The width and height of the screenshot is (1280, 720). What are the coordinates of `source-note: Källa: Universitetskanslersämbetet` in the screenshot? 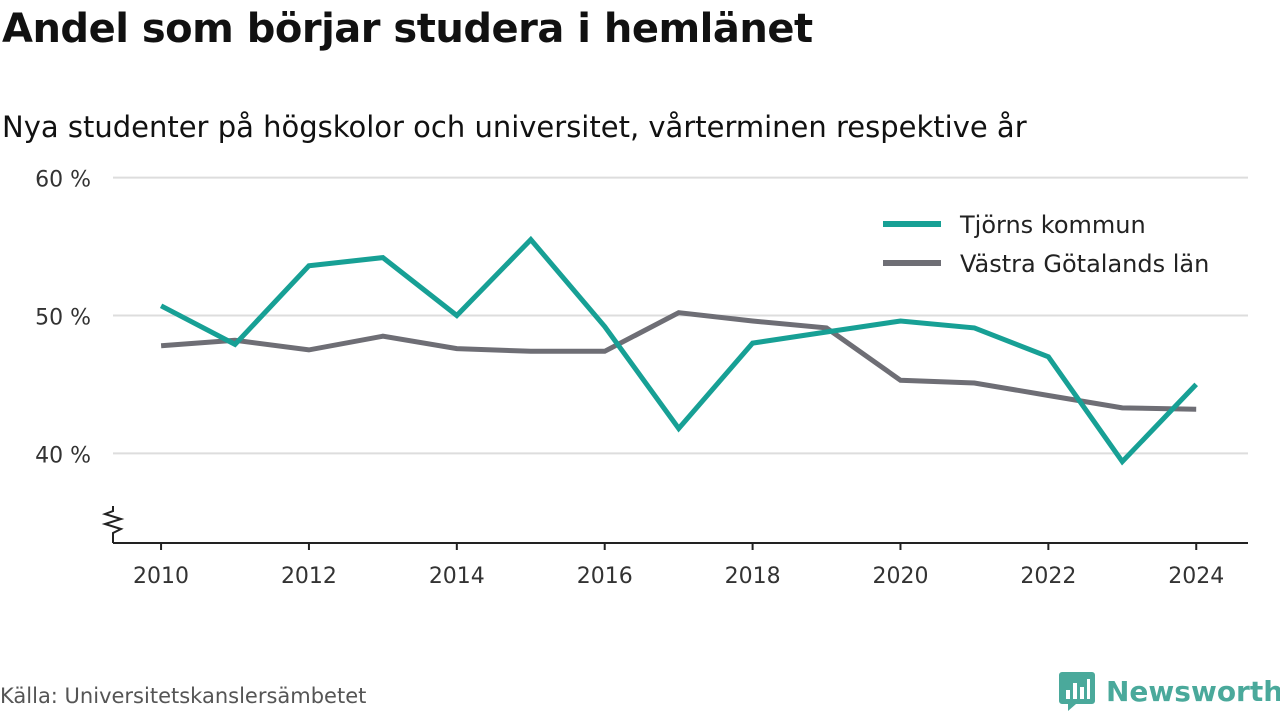 It's located at (183, 696).